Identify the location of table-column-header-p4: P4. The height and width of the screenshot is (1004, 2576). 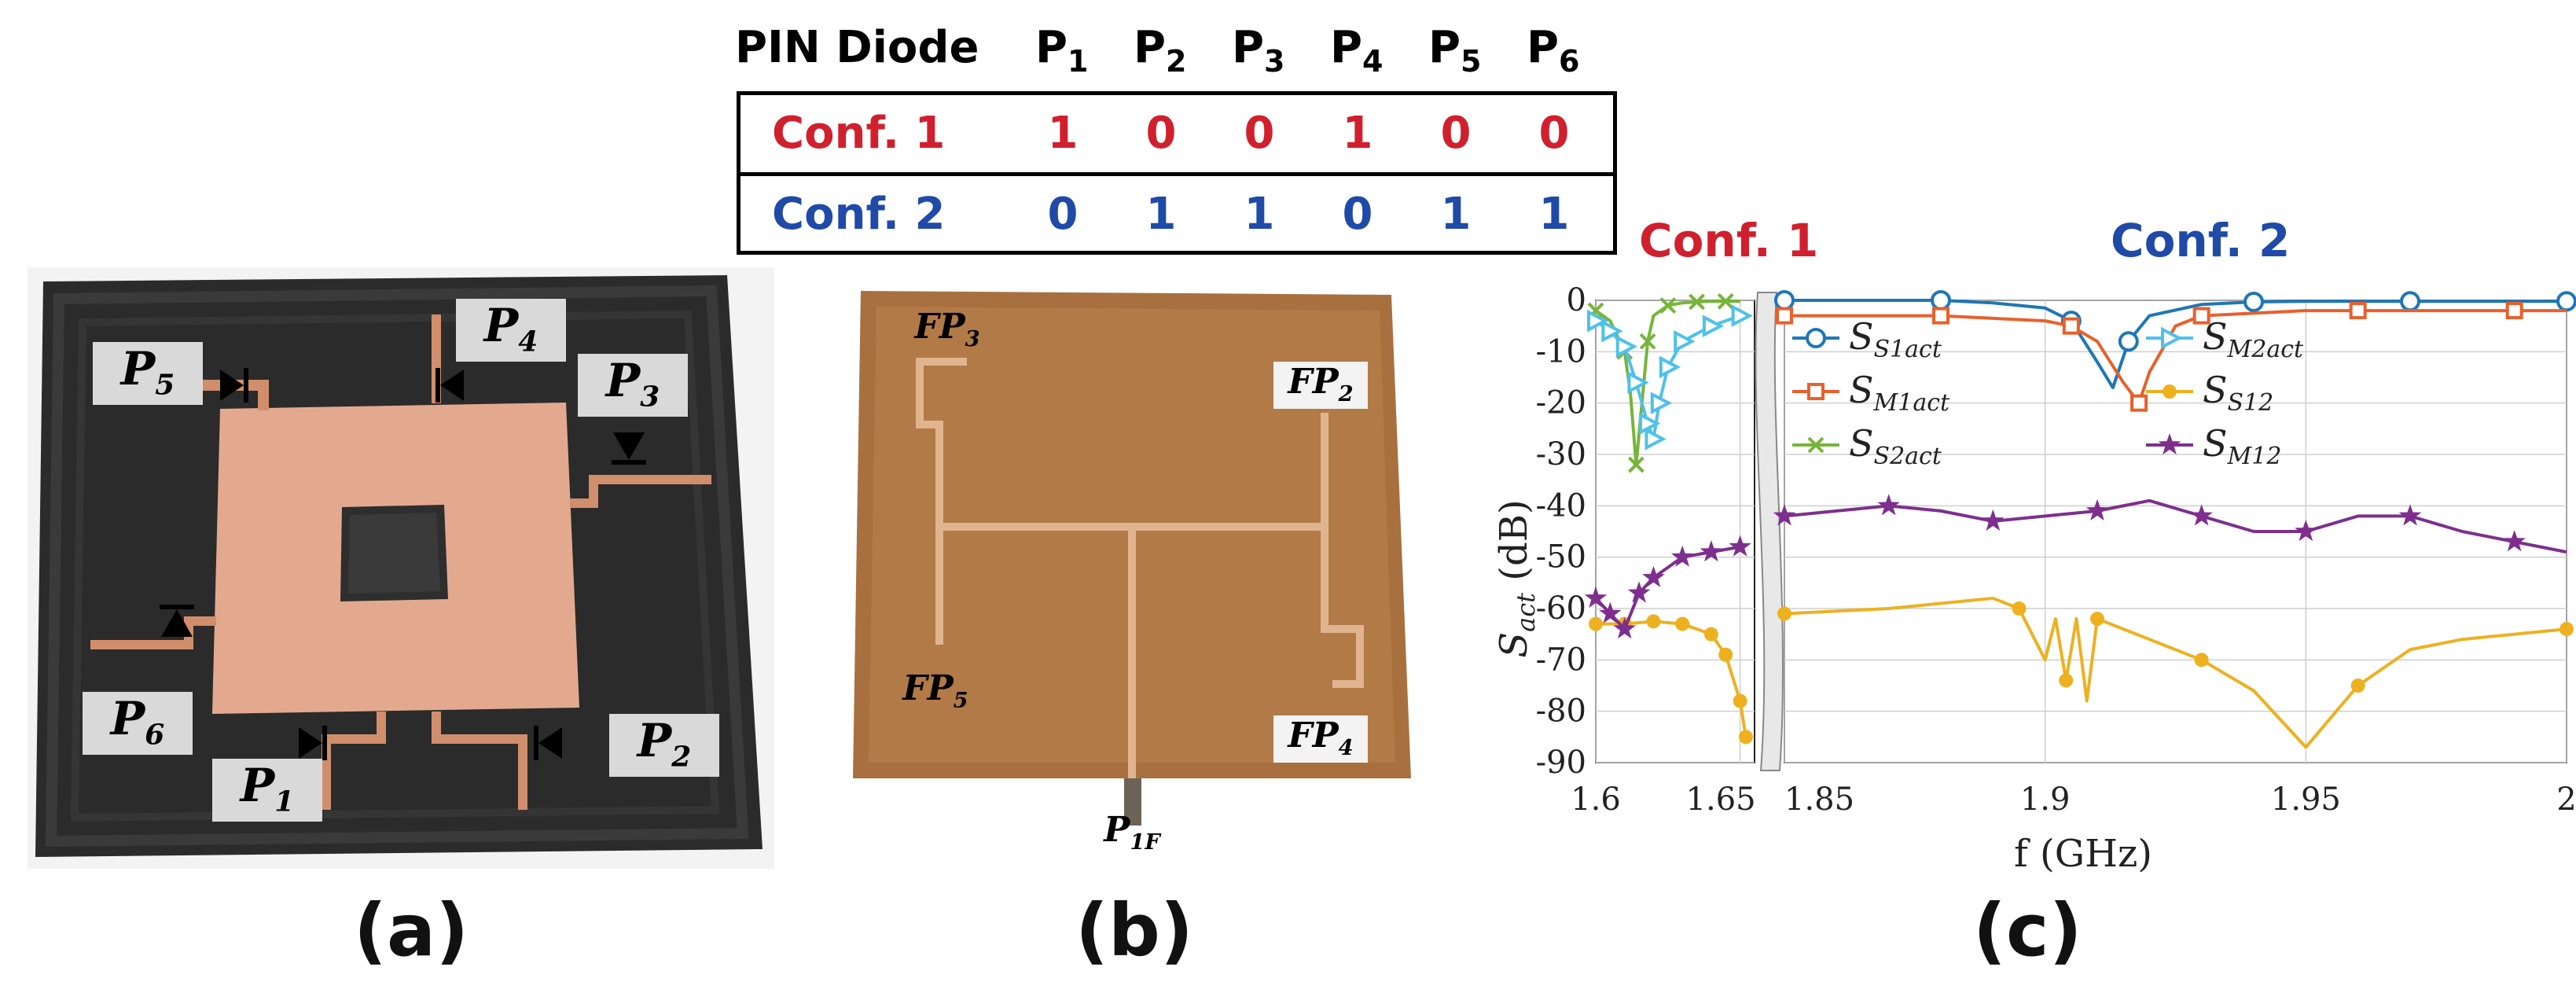
(1357, 51).